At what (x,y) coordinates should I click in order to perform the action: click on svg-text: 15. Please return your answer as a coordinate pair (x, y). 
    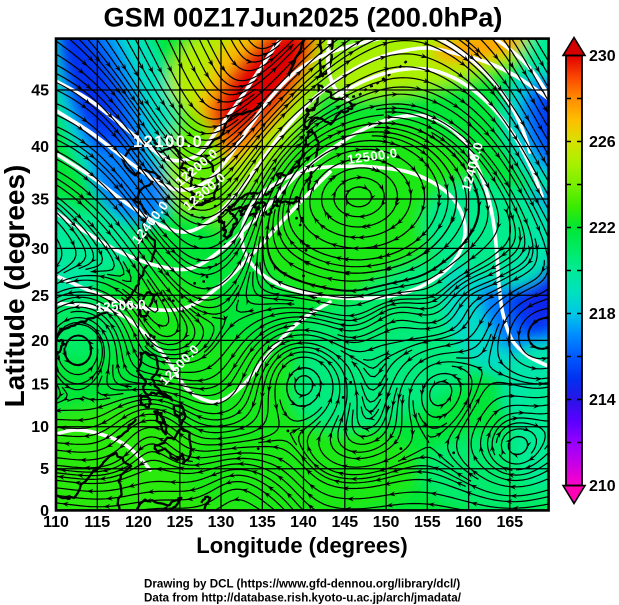
    Looking at the image, I should click on (40, 385).